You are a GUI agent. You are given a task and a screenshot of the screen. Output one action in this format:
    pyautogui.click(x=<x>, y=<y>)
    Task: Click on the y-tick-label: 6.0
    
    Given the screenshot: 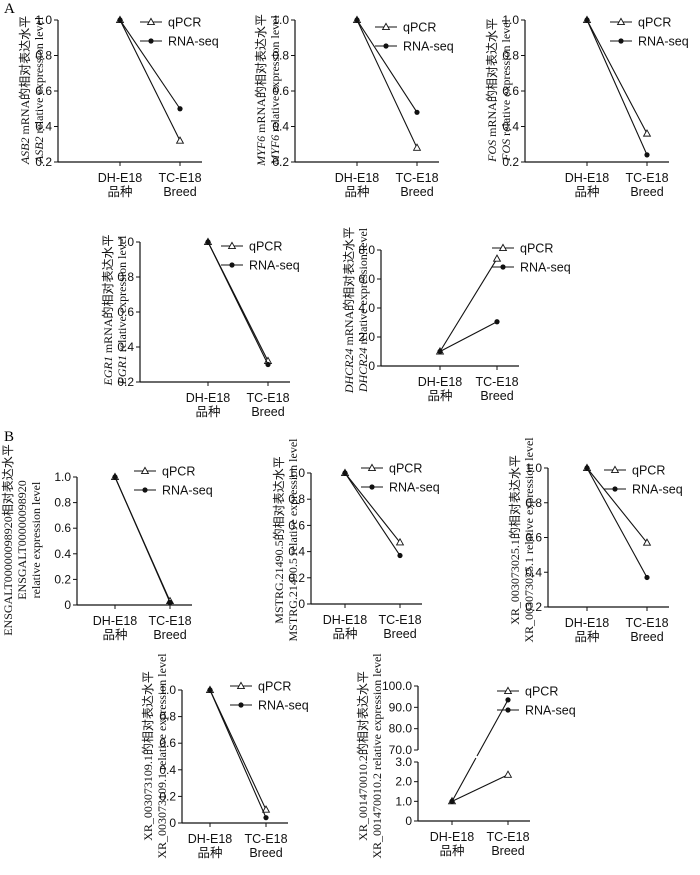 What is the action you would take?
    pyautogui.click(x=366, y=279)
    